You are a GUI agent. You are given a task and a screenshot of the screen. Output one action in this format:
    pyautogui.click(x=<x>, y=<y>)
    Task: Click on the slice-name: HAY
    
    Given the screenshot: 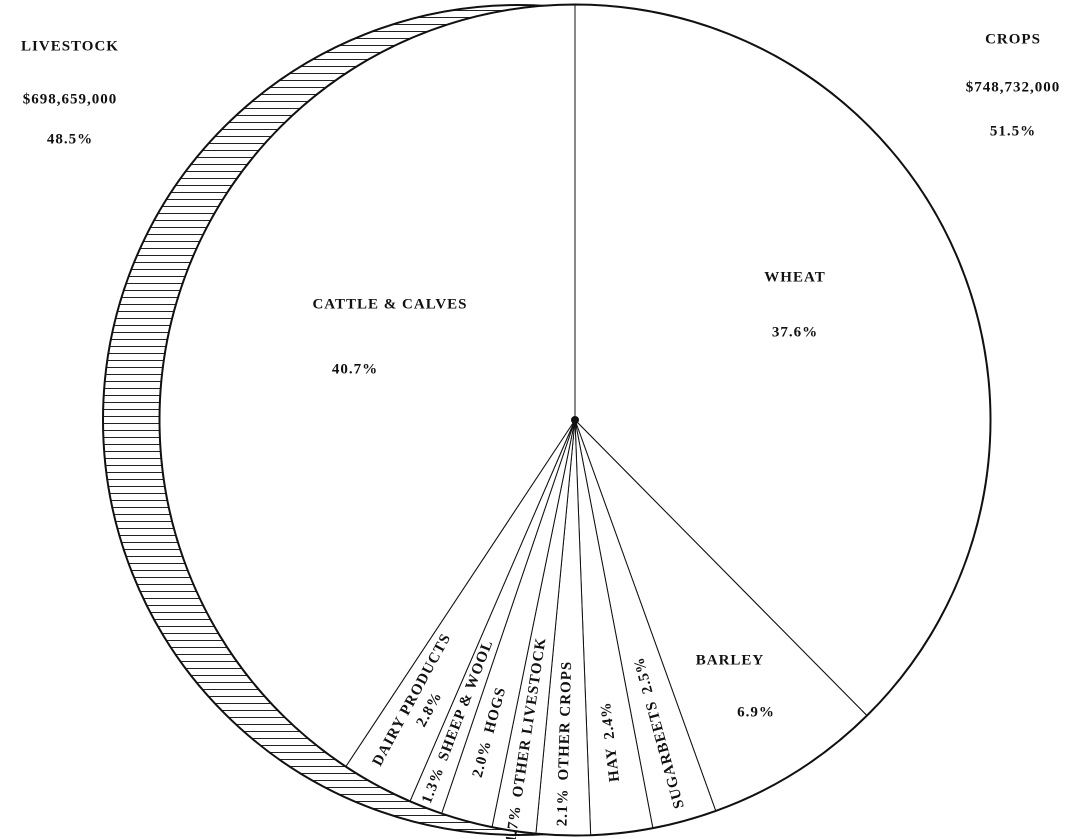 What is the action you would take?
    pyautogui.click(x=614, y=764)
    